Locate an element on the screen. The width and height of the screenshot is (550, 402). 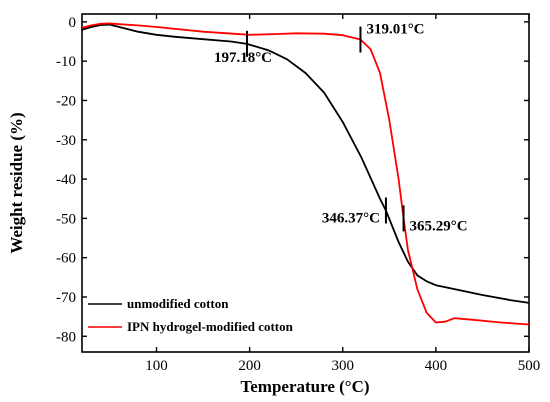
y-tick-label: -30 is located at coordinates (66, 141).